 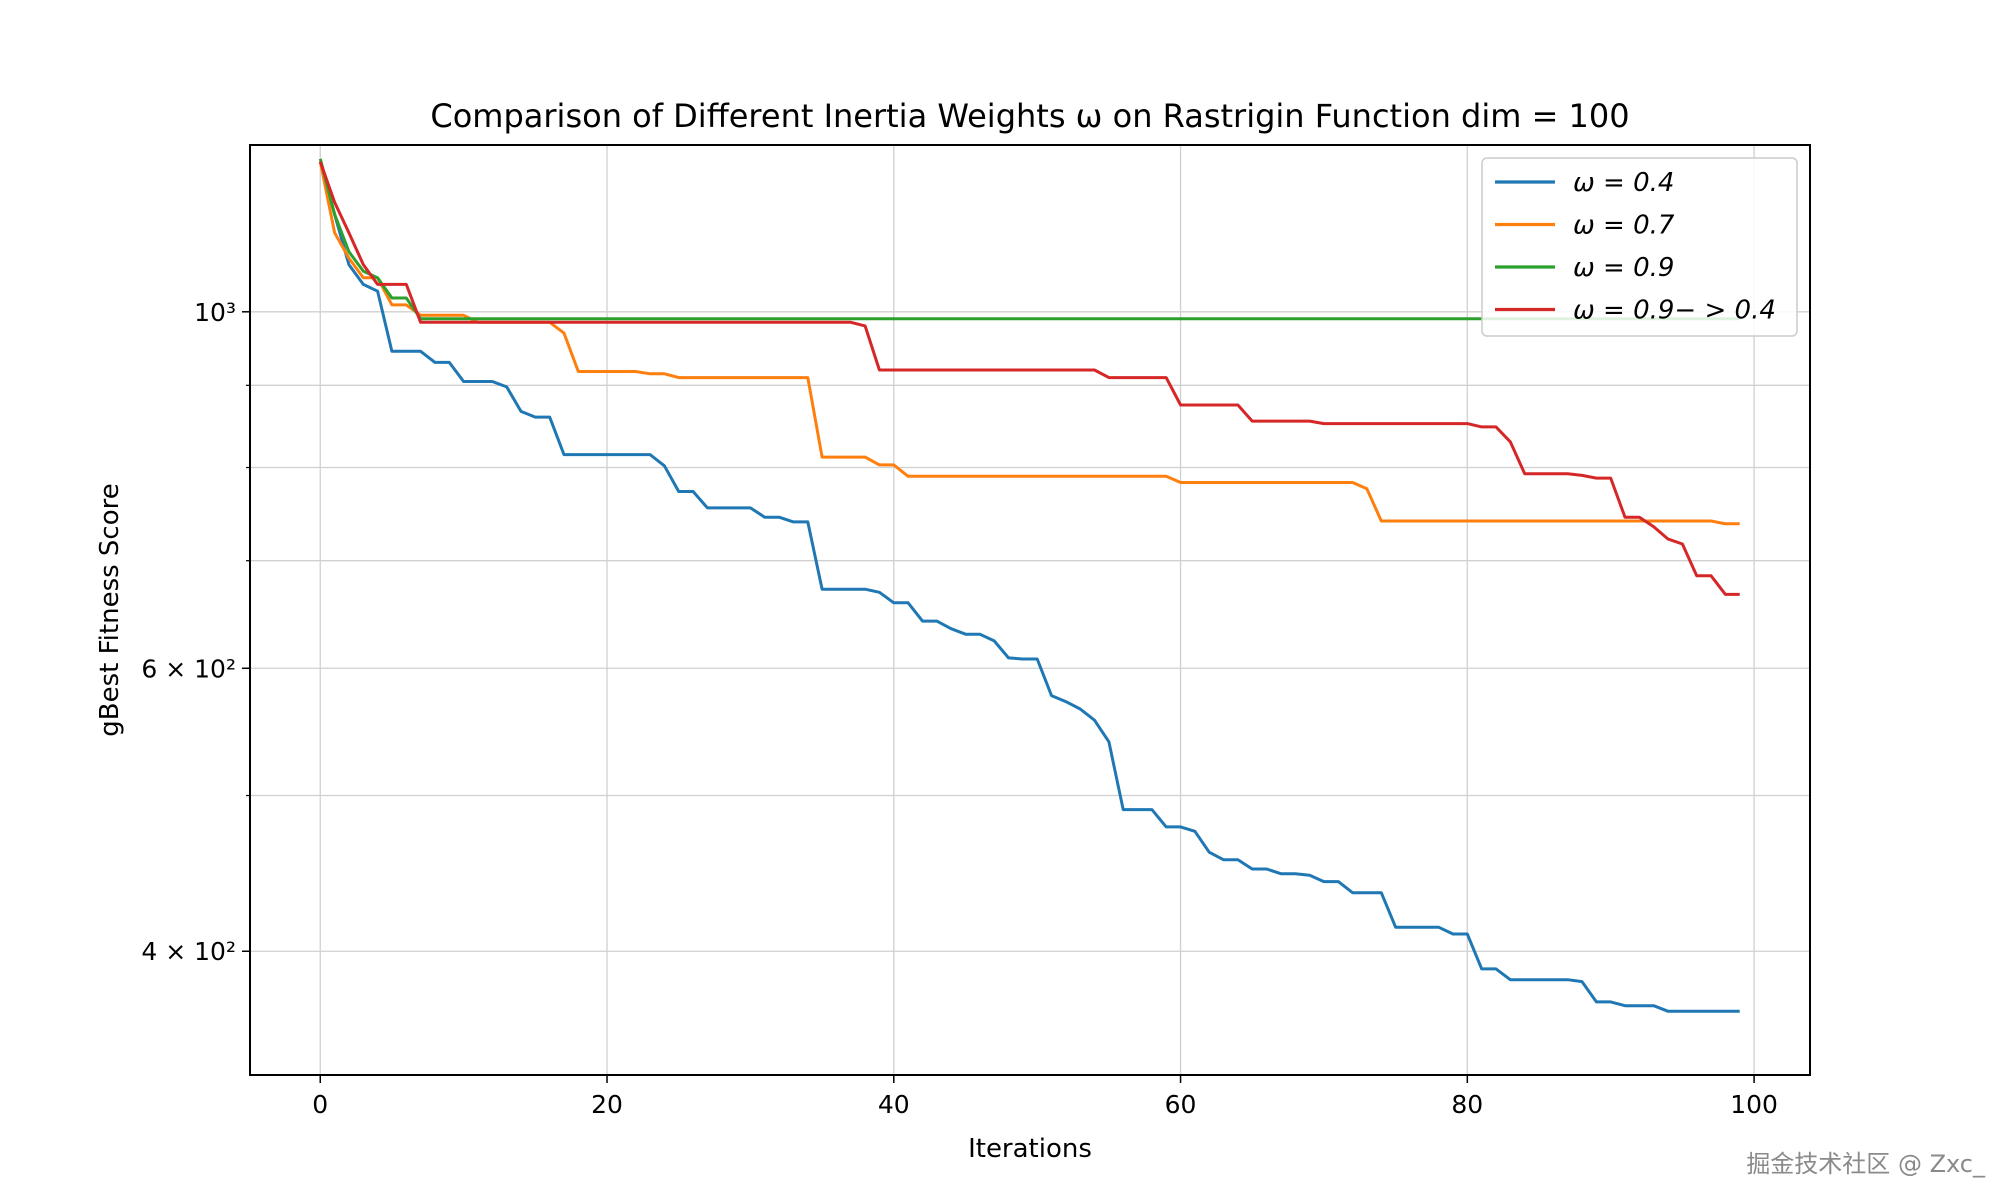 What do you see at coordinates (1623, 183) in the screenshot?
I see `legend-label: ω = 0.4` at bounding box center [1623, 183].